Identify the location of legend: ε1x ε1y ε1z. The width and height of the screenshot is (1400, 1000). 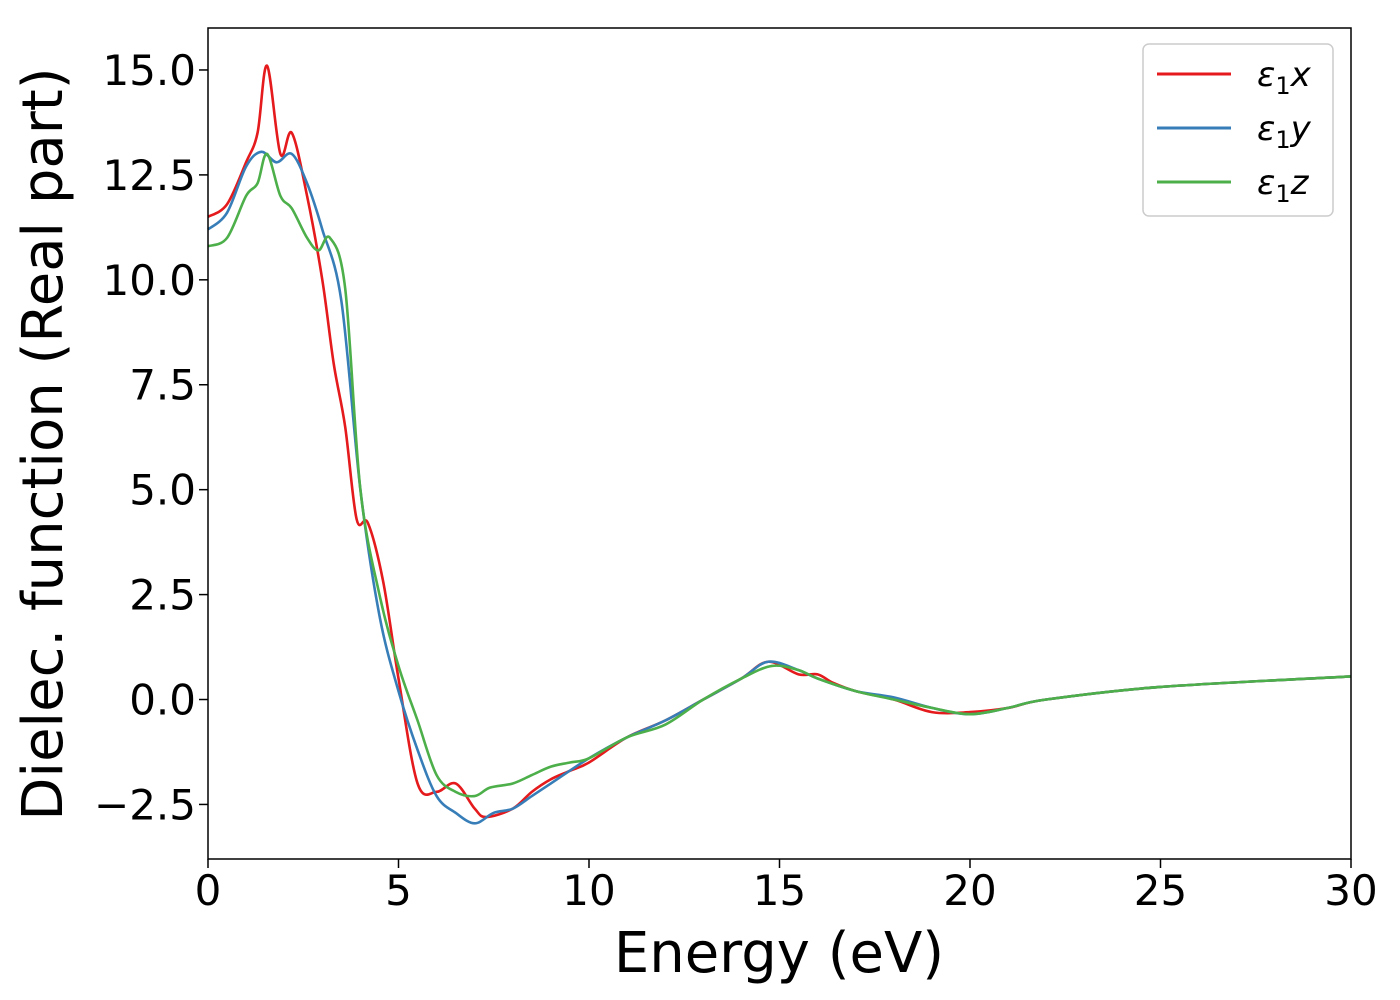
(1238, 130).